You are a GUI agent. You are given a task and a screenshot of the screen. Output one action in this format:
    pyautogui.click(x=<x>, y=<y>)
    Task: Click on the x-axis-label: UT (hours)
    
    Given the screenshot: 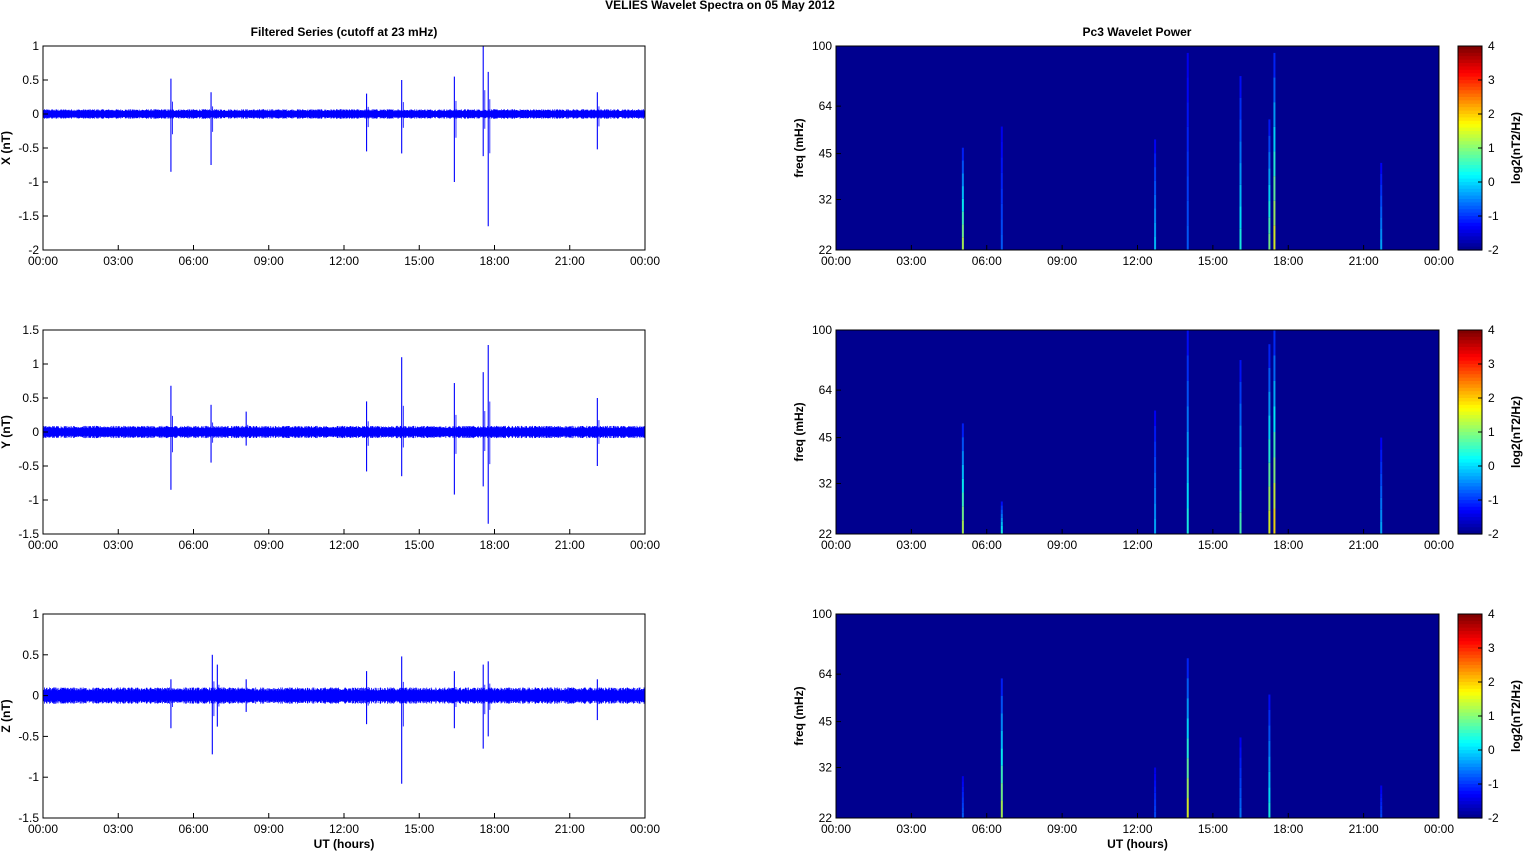 What is the action you would take?
    pyautogui.click(x=344, y=844)
    